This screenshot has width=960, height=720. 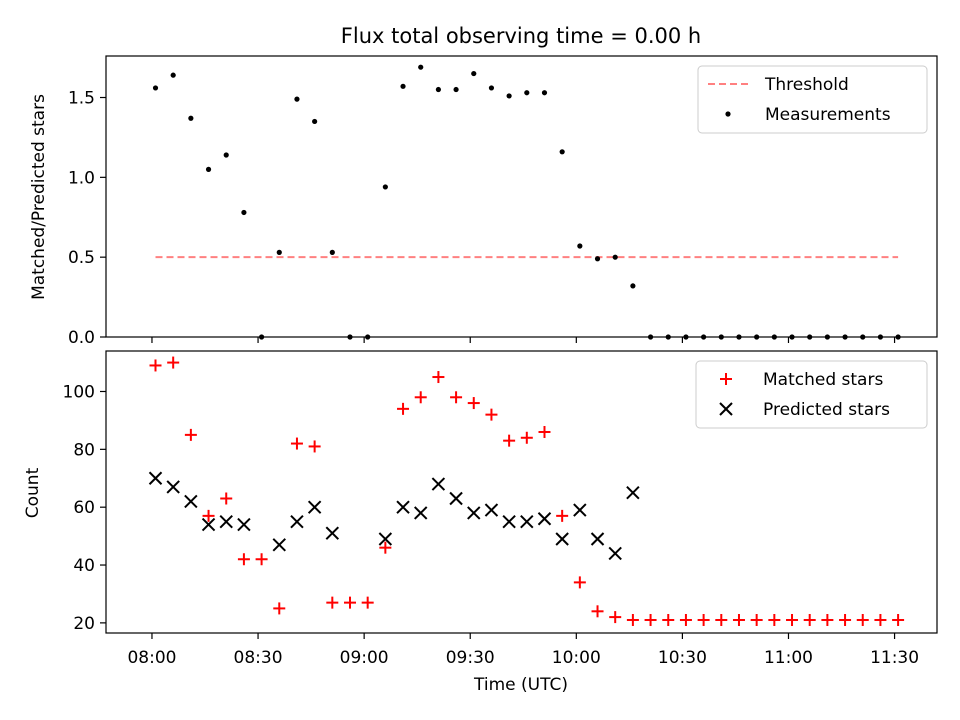 What do you see at coordinates (84, 566) in the screenshot?
I see `bottom-y-tick-label: 40` at bounding box center [84, 566].